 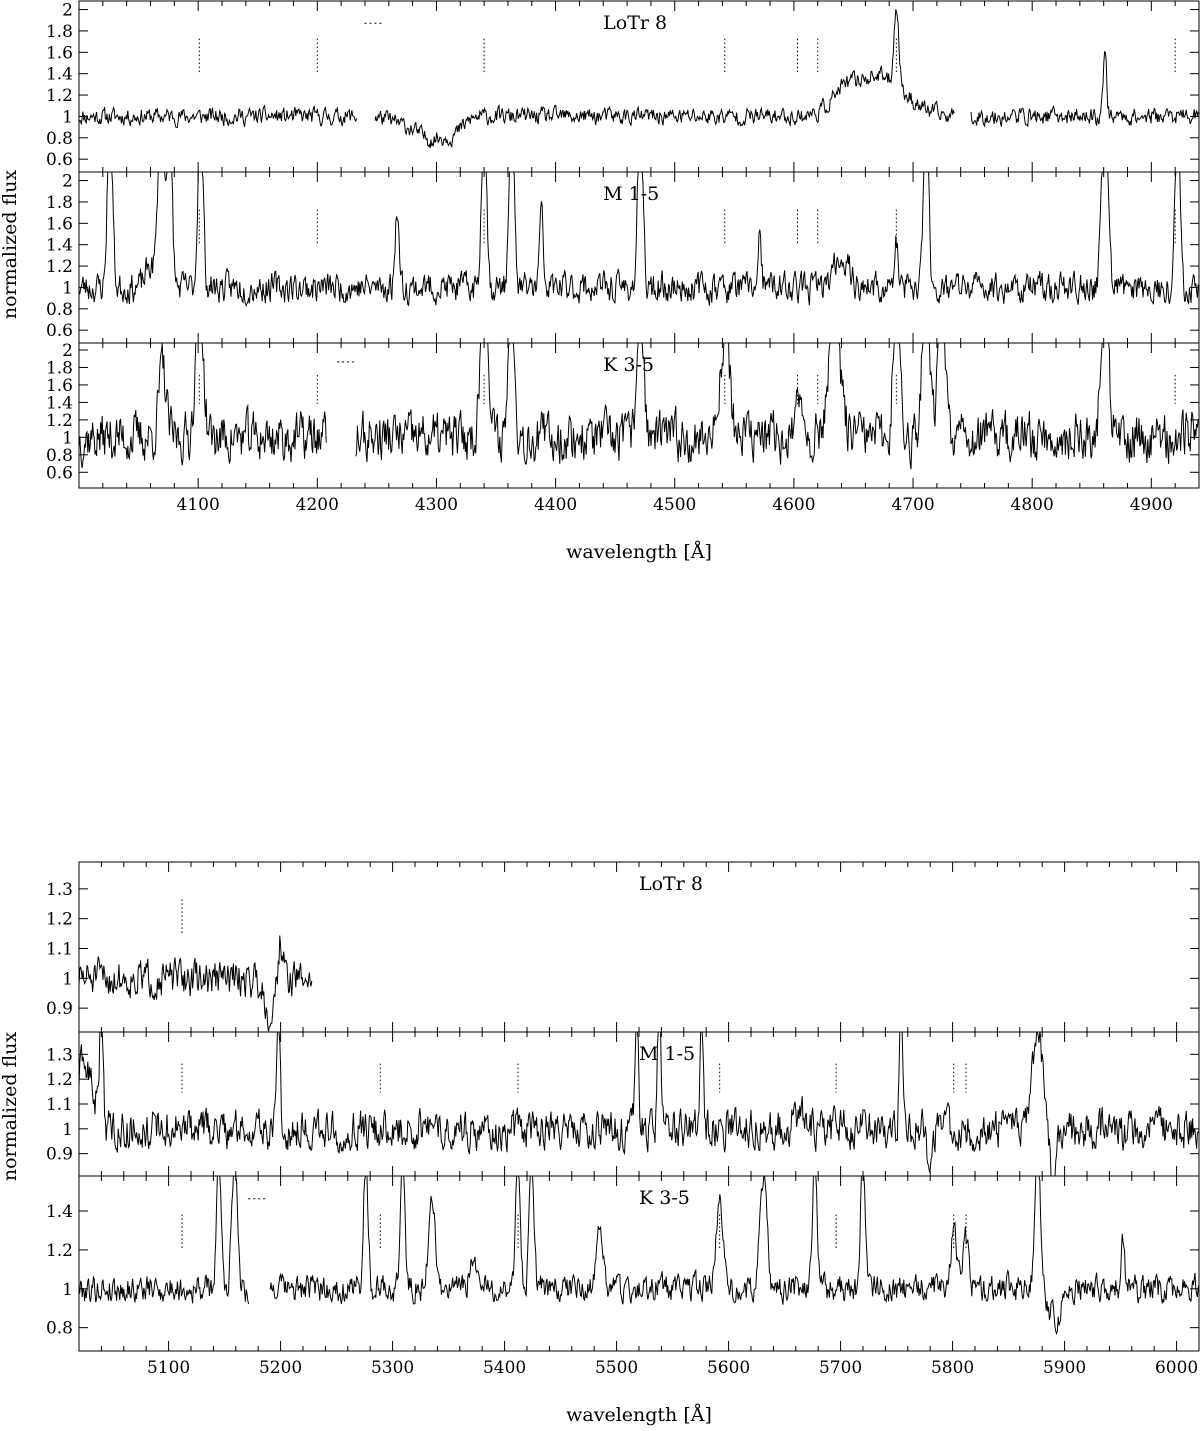 What do you see at coordinates (623, 947) in the screenshot?
I see `panel-2-1: 0.9 1 1.1 1.2 1.3 LoTr 8` at bounding box center [623, 947].